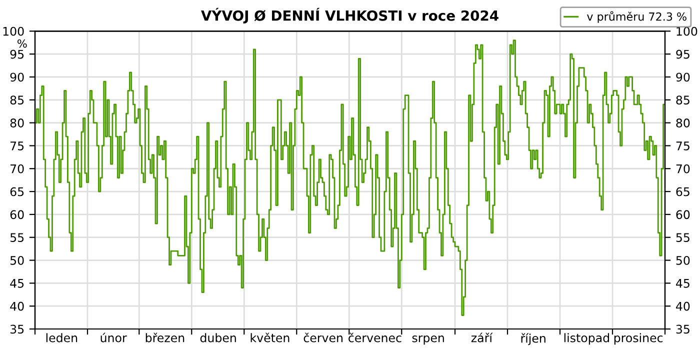  Describe the element at coordinates (17, 306) in the screenshot. I see `y-tick-label: 40` at that location.